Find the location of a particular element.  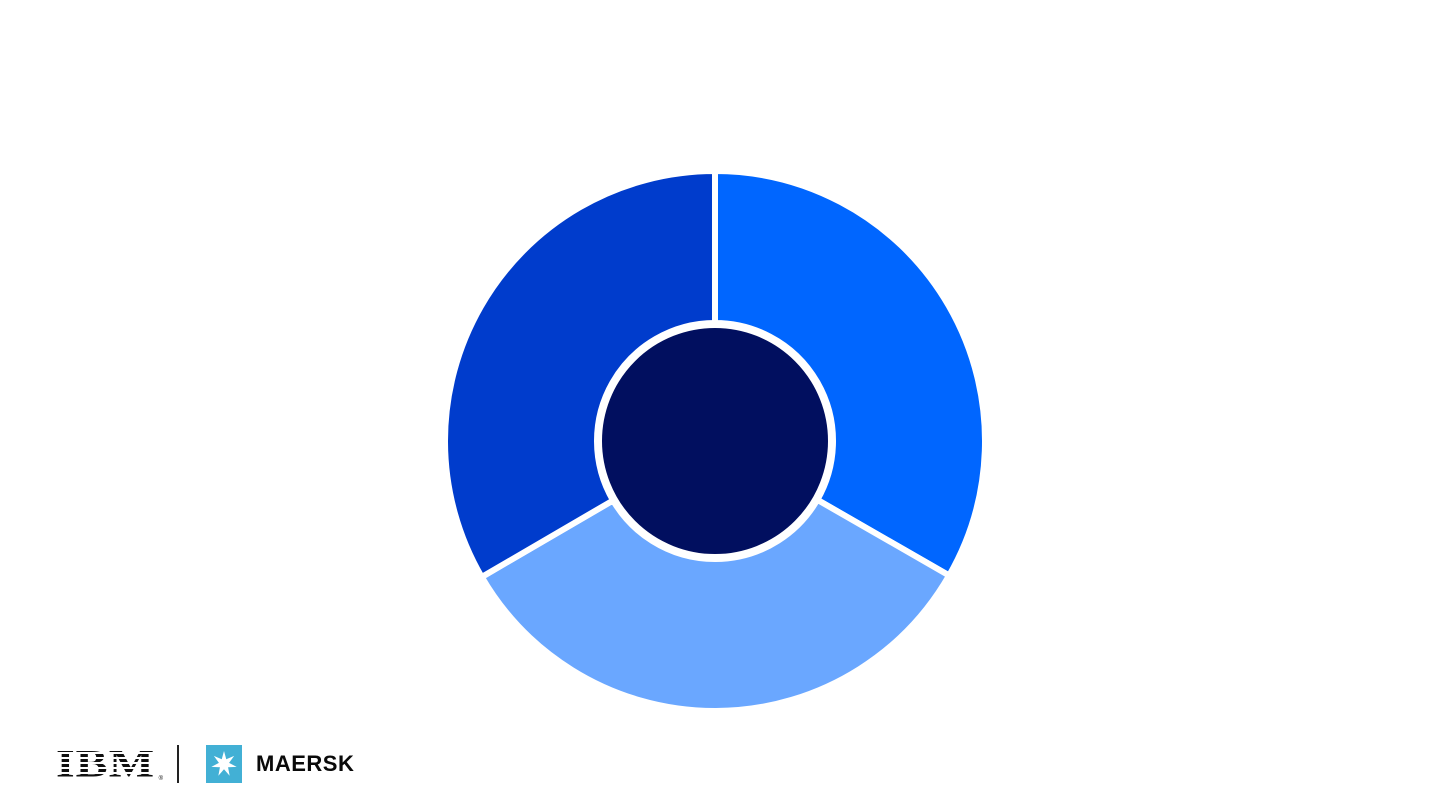

ibm-logo: IBM ® is located at coordinates (109, 763).